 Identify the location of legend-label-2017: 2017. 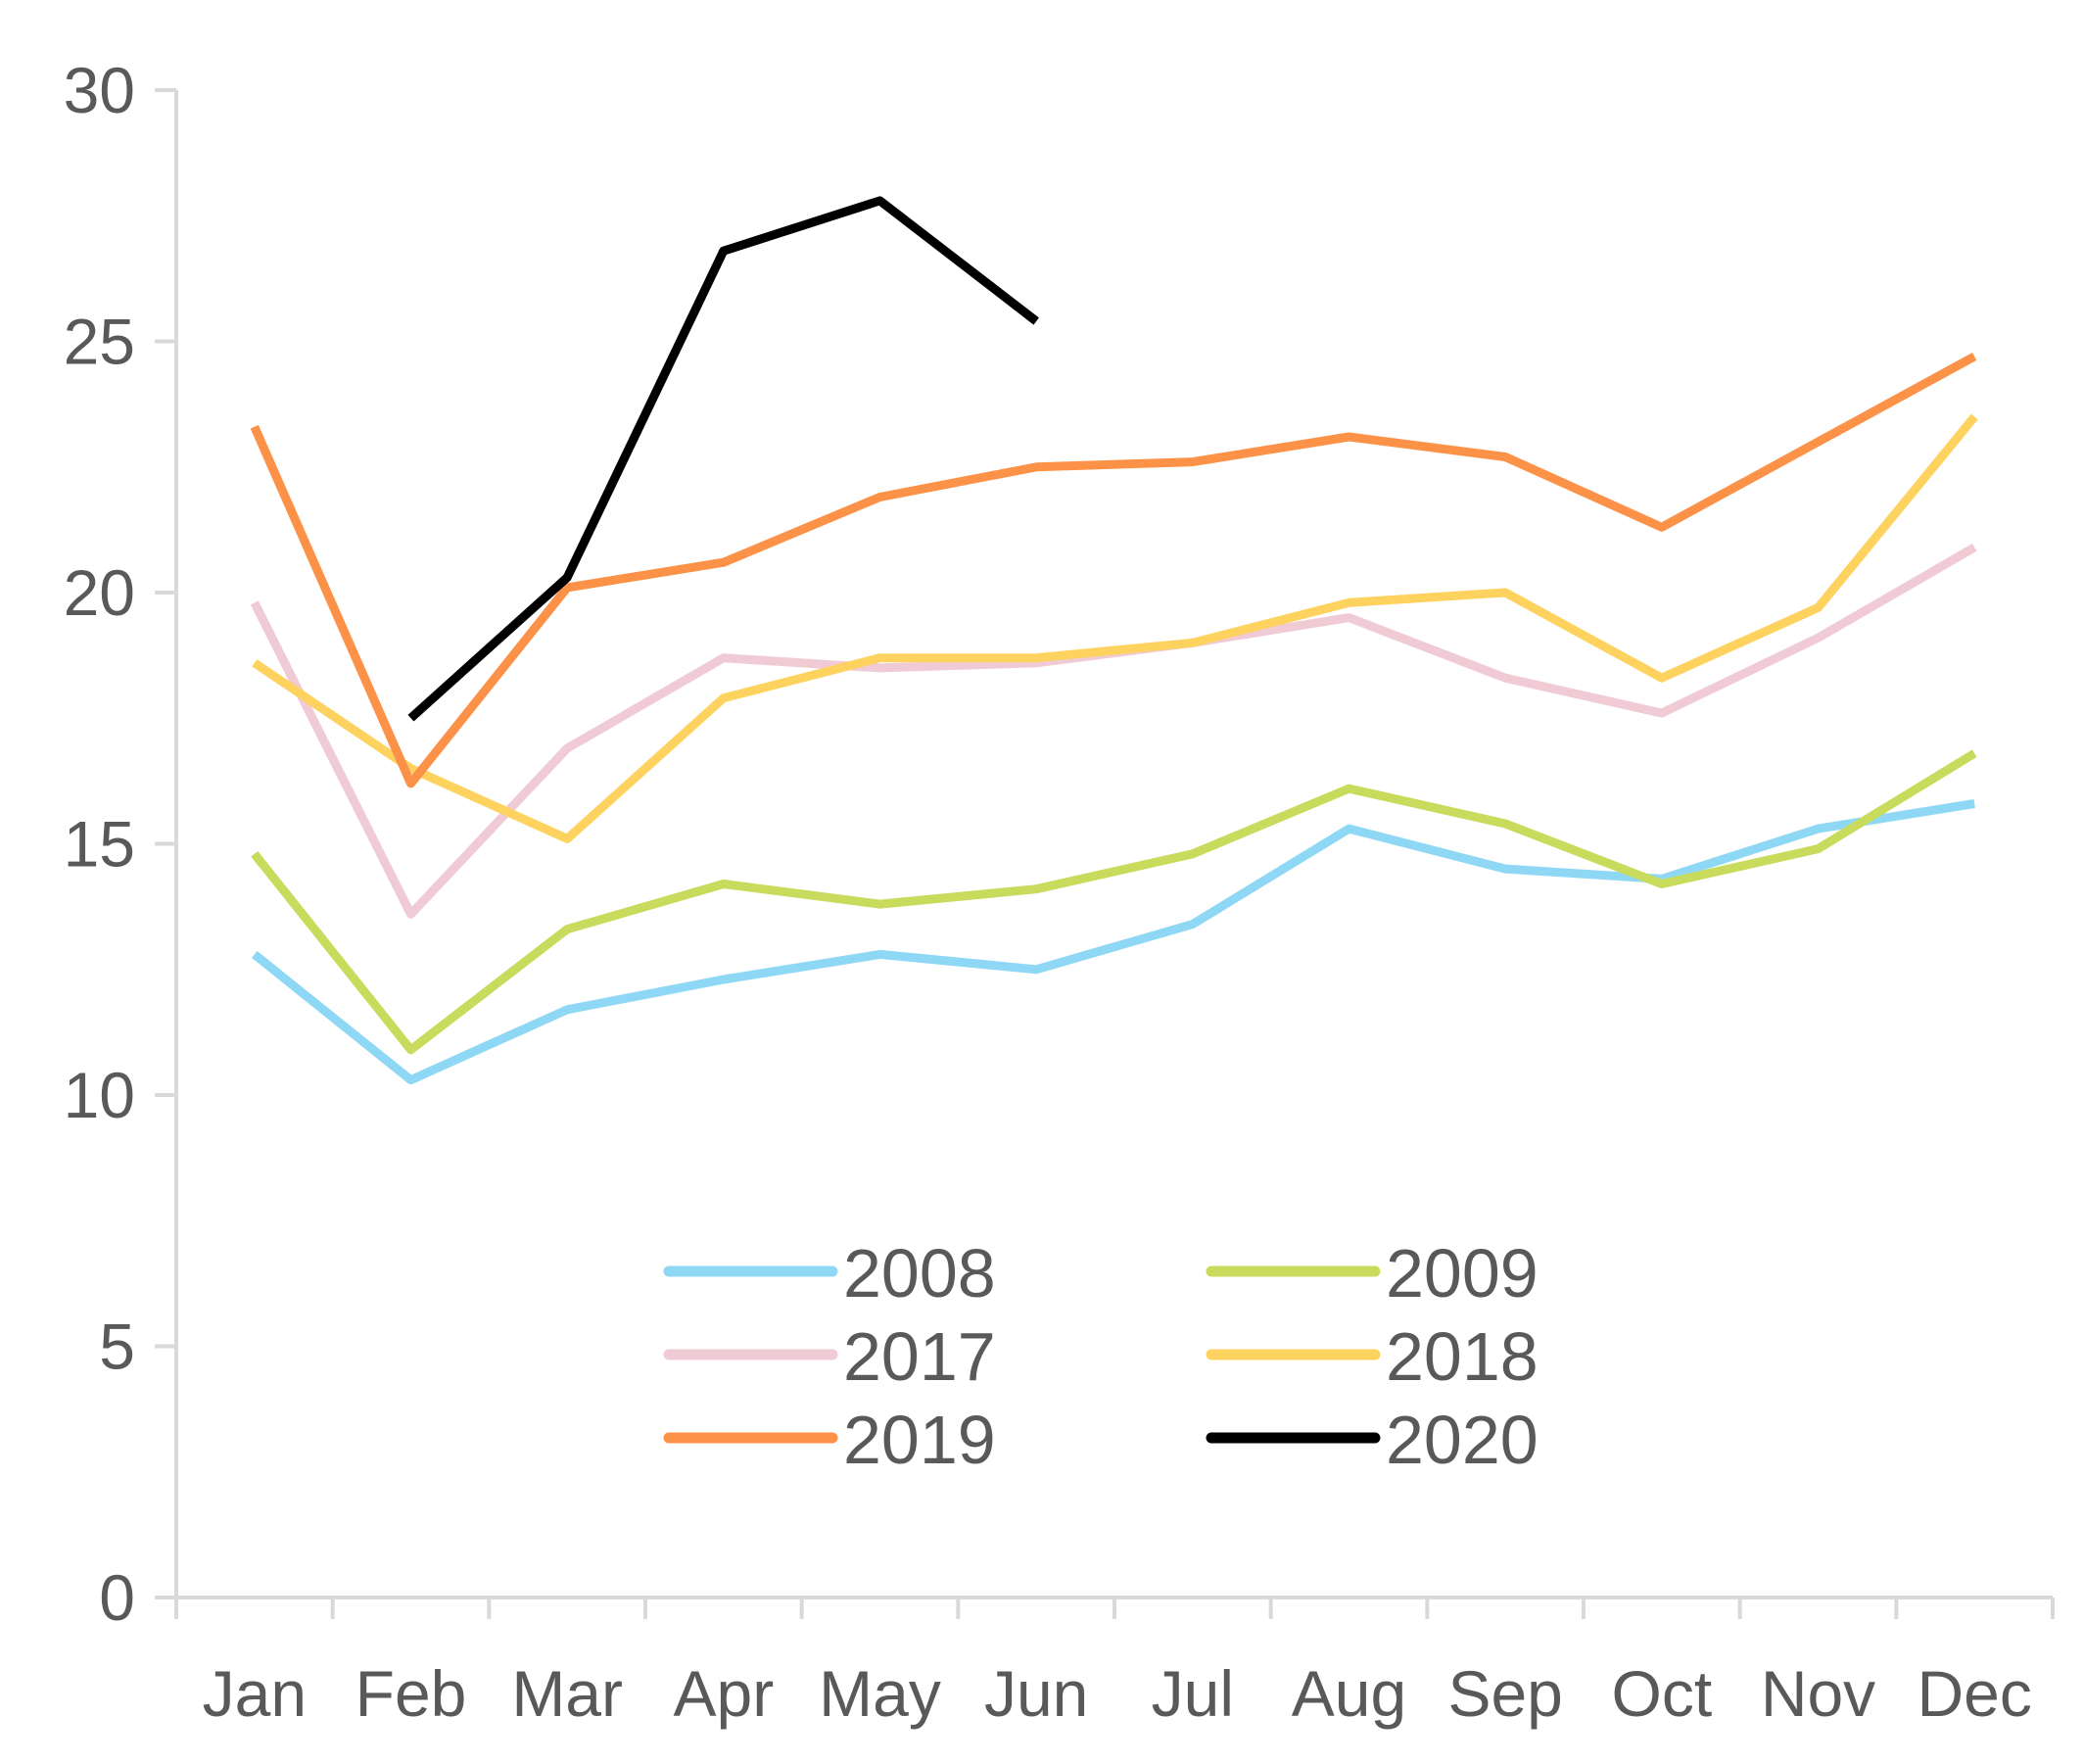
(920, 1356).